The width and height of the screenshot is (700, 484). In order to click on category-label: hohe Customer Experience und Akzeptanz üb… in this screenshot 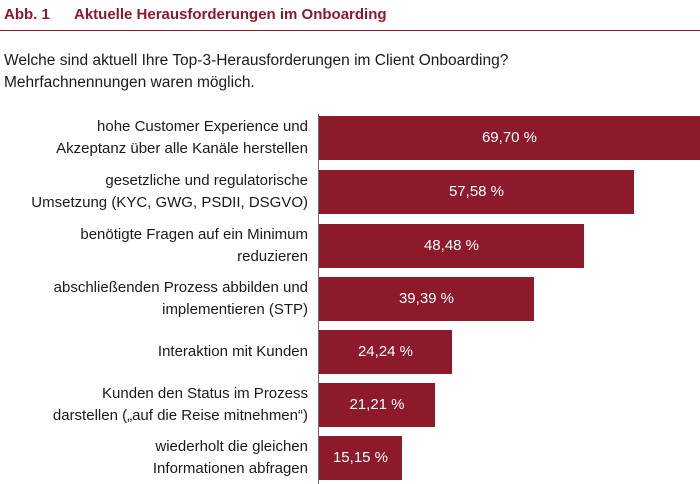, I will do `click(154, 138)`.